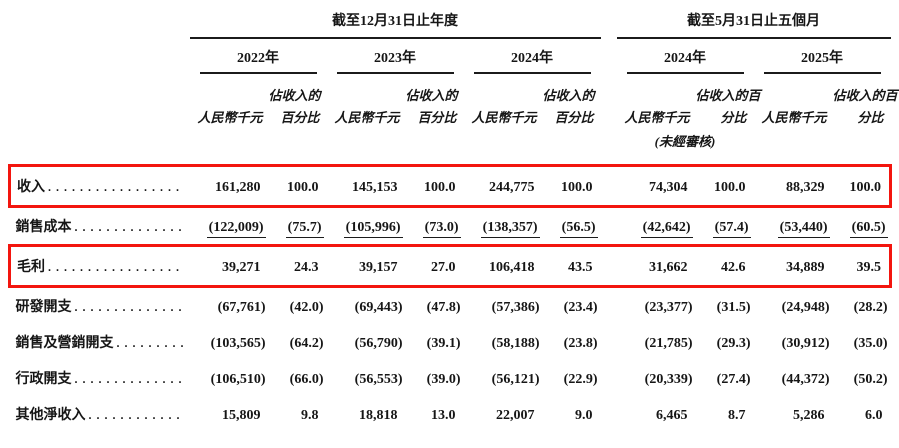 This screenshot has width=899, height=448. What do you see at coordinates (241, 307) in the screenshot?
I see `value-rmb-cell: (67,761)` at bounding box center [241, 307].